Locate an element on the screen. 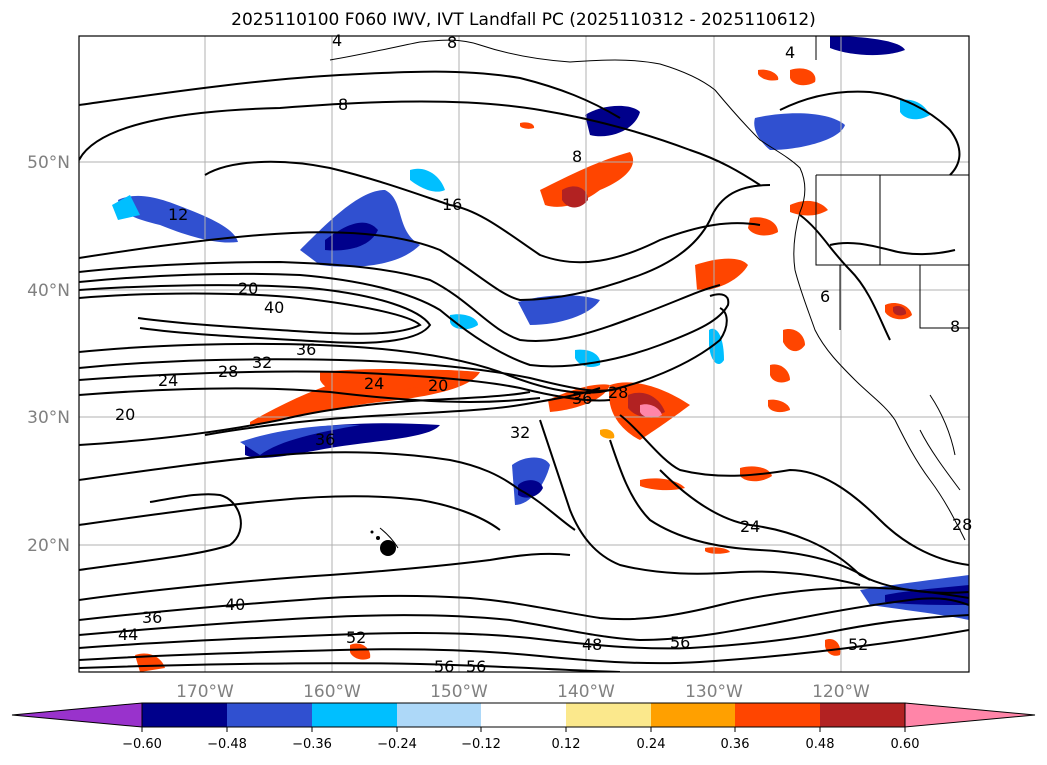 The height and width of the screenshot is (765, 1047). contour-label: 6 is located at coordinates (825, 296).